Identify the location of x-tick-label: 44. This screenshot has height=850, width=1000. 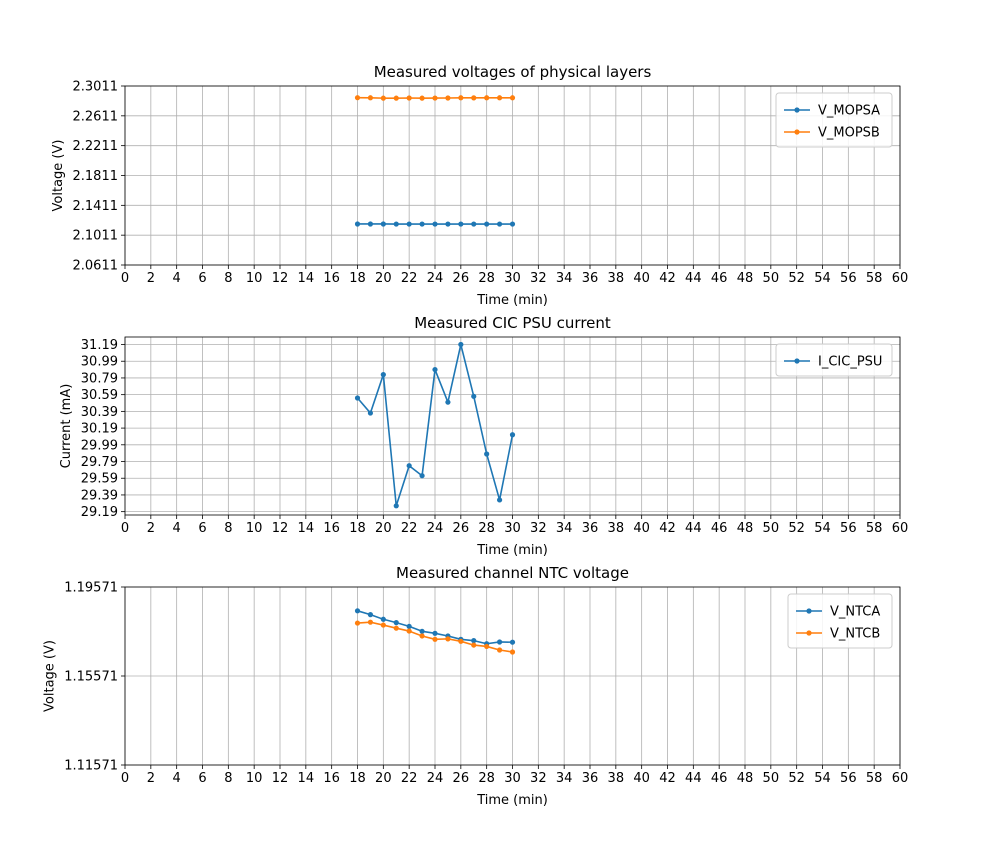
(693, 528).